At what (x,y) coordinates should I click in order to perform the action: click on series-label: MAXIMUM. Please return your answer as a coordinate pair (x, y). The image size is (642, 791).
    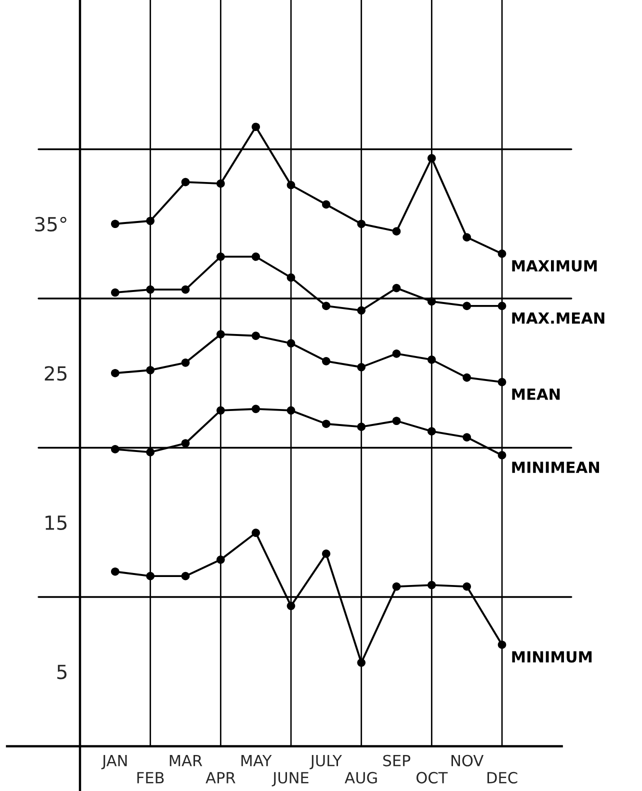
    Looking at the image, I should click on (554, 266).